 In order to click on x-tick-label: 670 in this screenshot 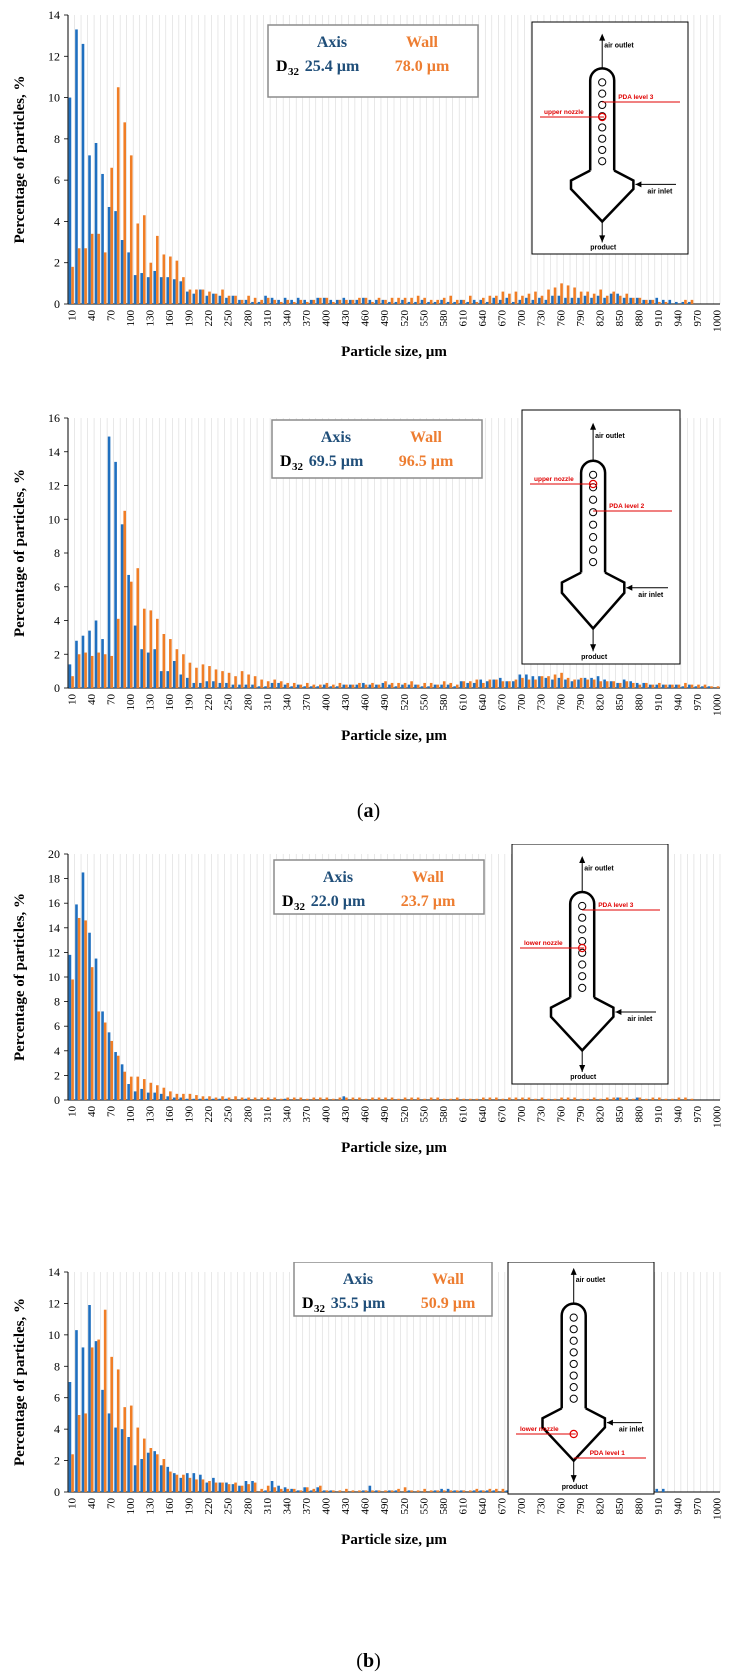, I will do `click(503, 702)`.